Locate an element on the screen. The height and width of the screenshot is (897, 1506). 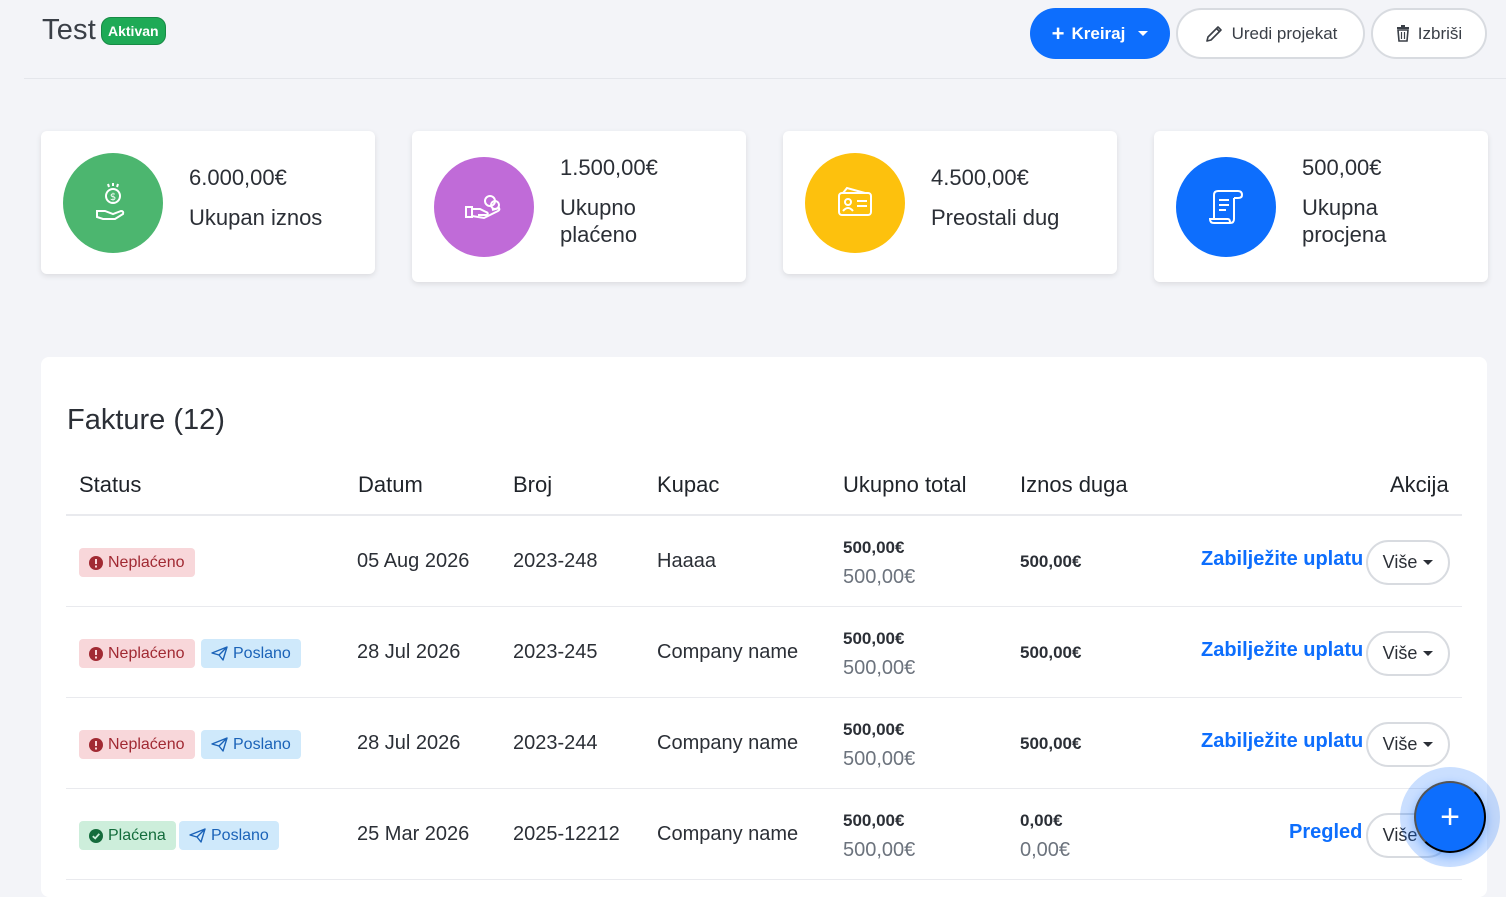
status-badge-paid: Plaćena is located at coordinates (127, 835).